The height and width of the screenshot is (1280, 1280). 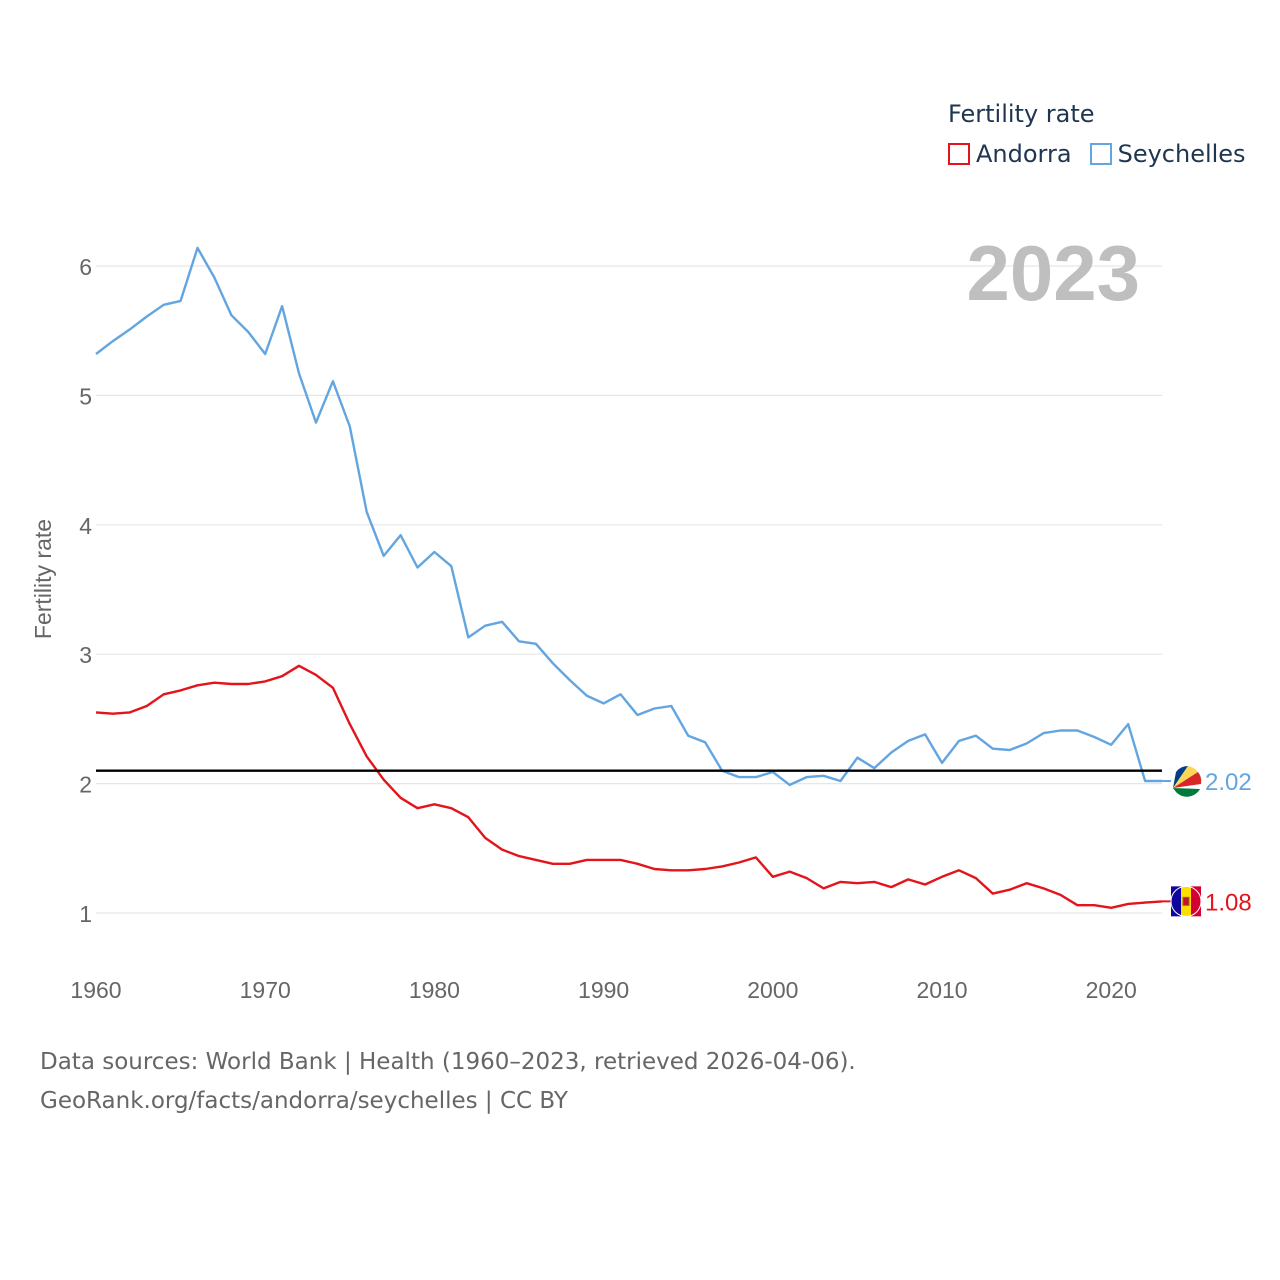 What do you see at coordinates (85, 267) in the screenshot?
I see `y-tick-label-6: 6` at bounding box center [85, 267].